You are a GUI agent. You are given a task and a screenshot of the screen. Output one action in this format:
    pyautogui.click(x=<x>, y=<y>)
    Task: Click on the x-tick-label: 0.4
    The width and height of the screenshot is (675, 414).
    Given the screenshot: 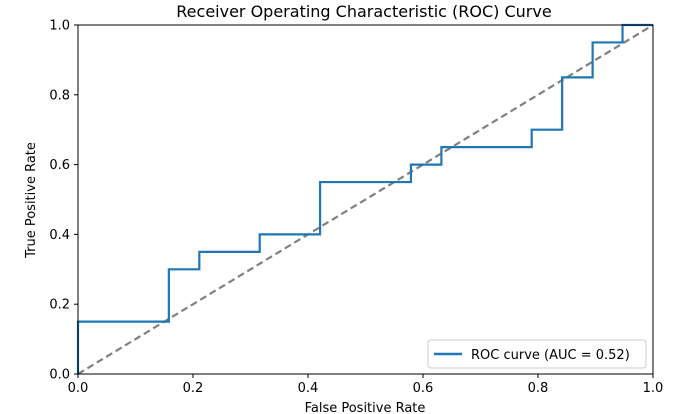 What is the action you would take?
    pyautogui.click(x=308, y=388)
    